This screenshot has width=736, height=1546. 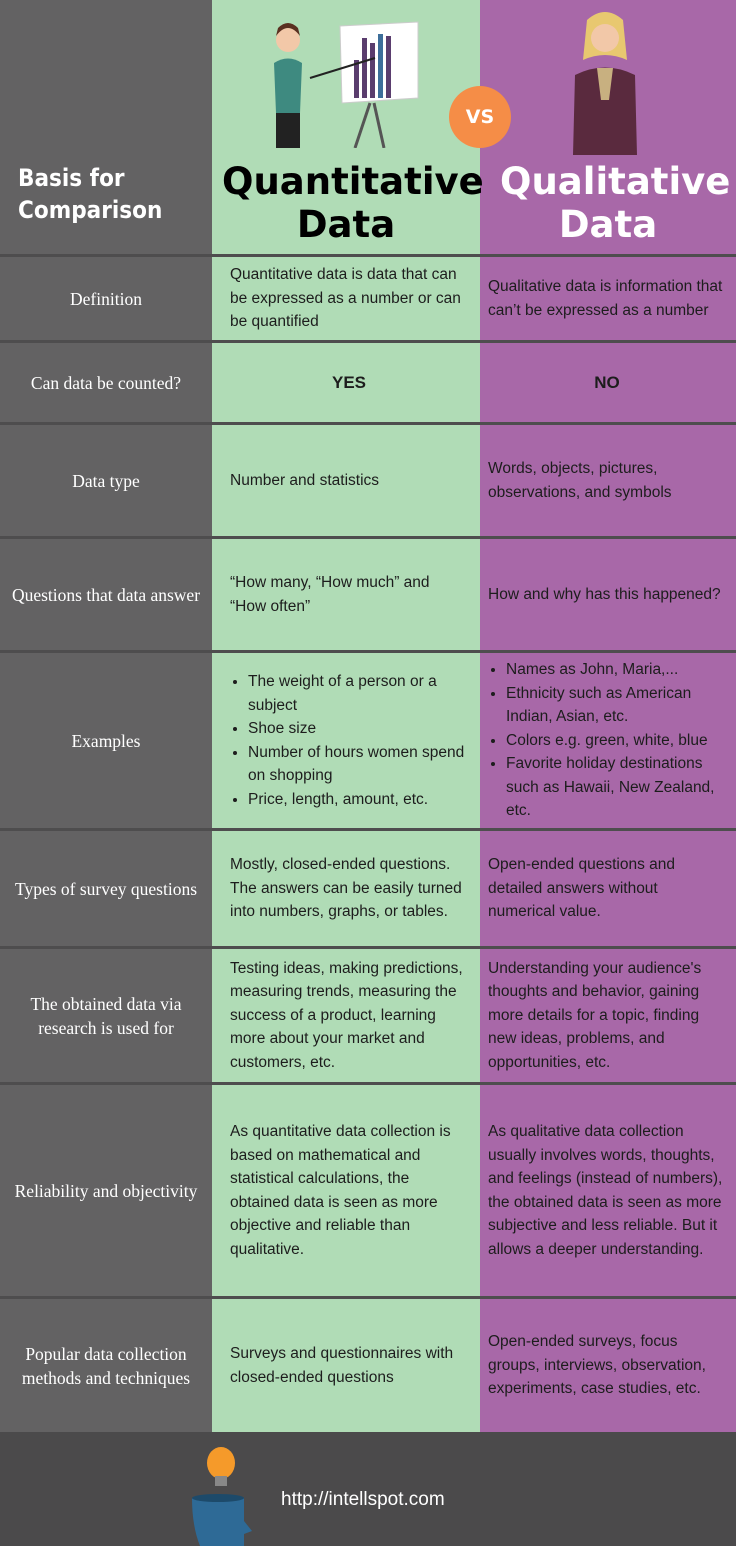 What do you see at coordinates (615, 203) in the screenshot?
I see `qualitative-heading: Qualitative Data` at bounding box center [615, 203].